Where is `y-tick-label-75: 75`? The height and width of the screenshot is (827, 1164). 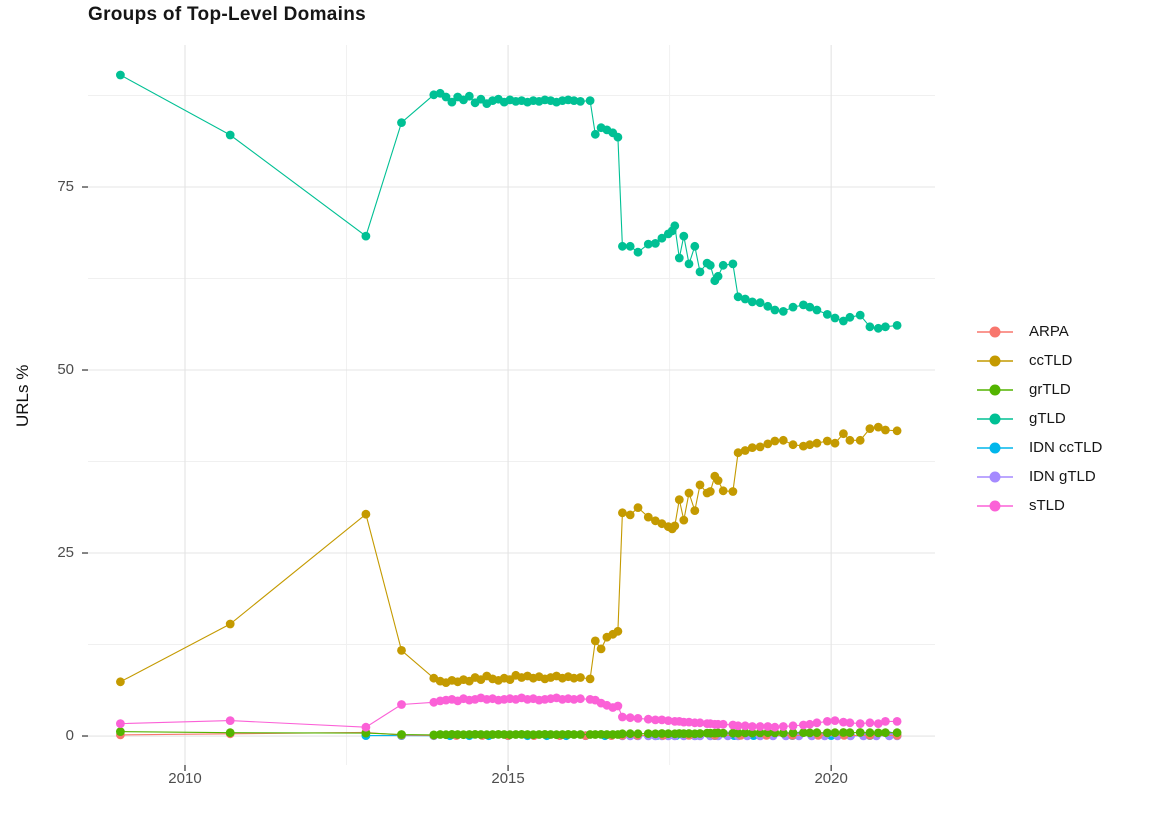 y-tick-label-75: 75 is located at coordinates (65, 186).